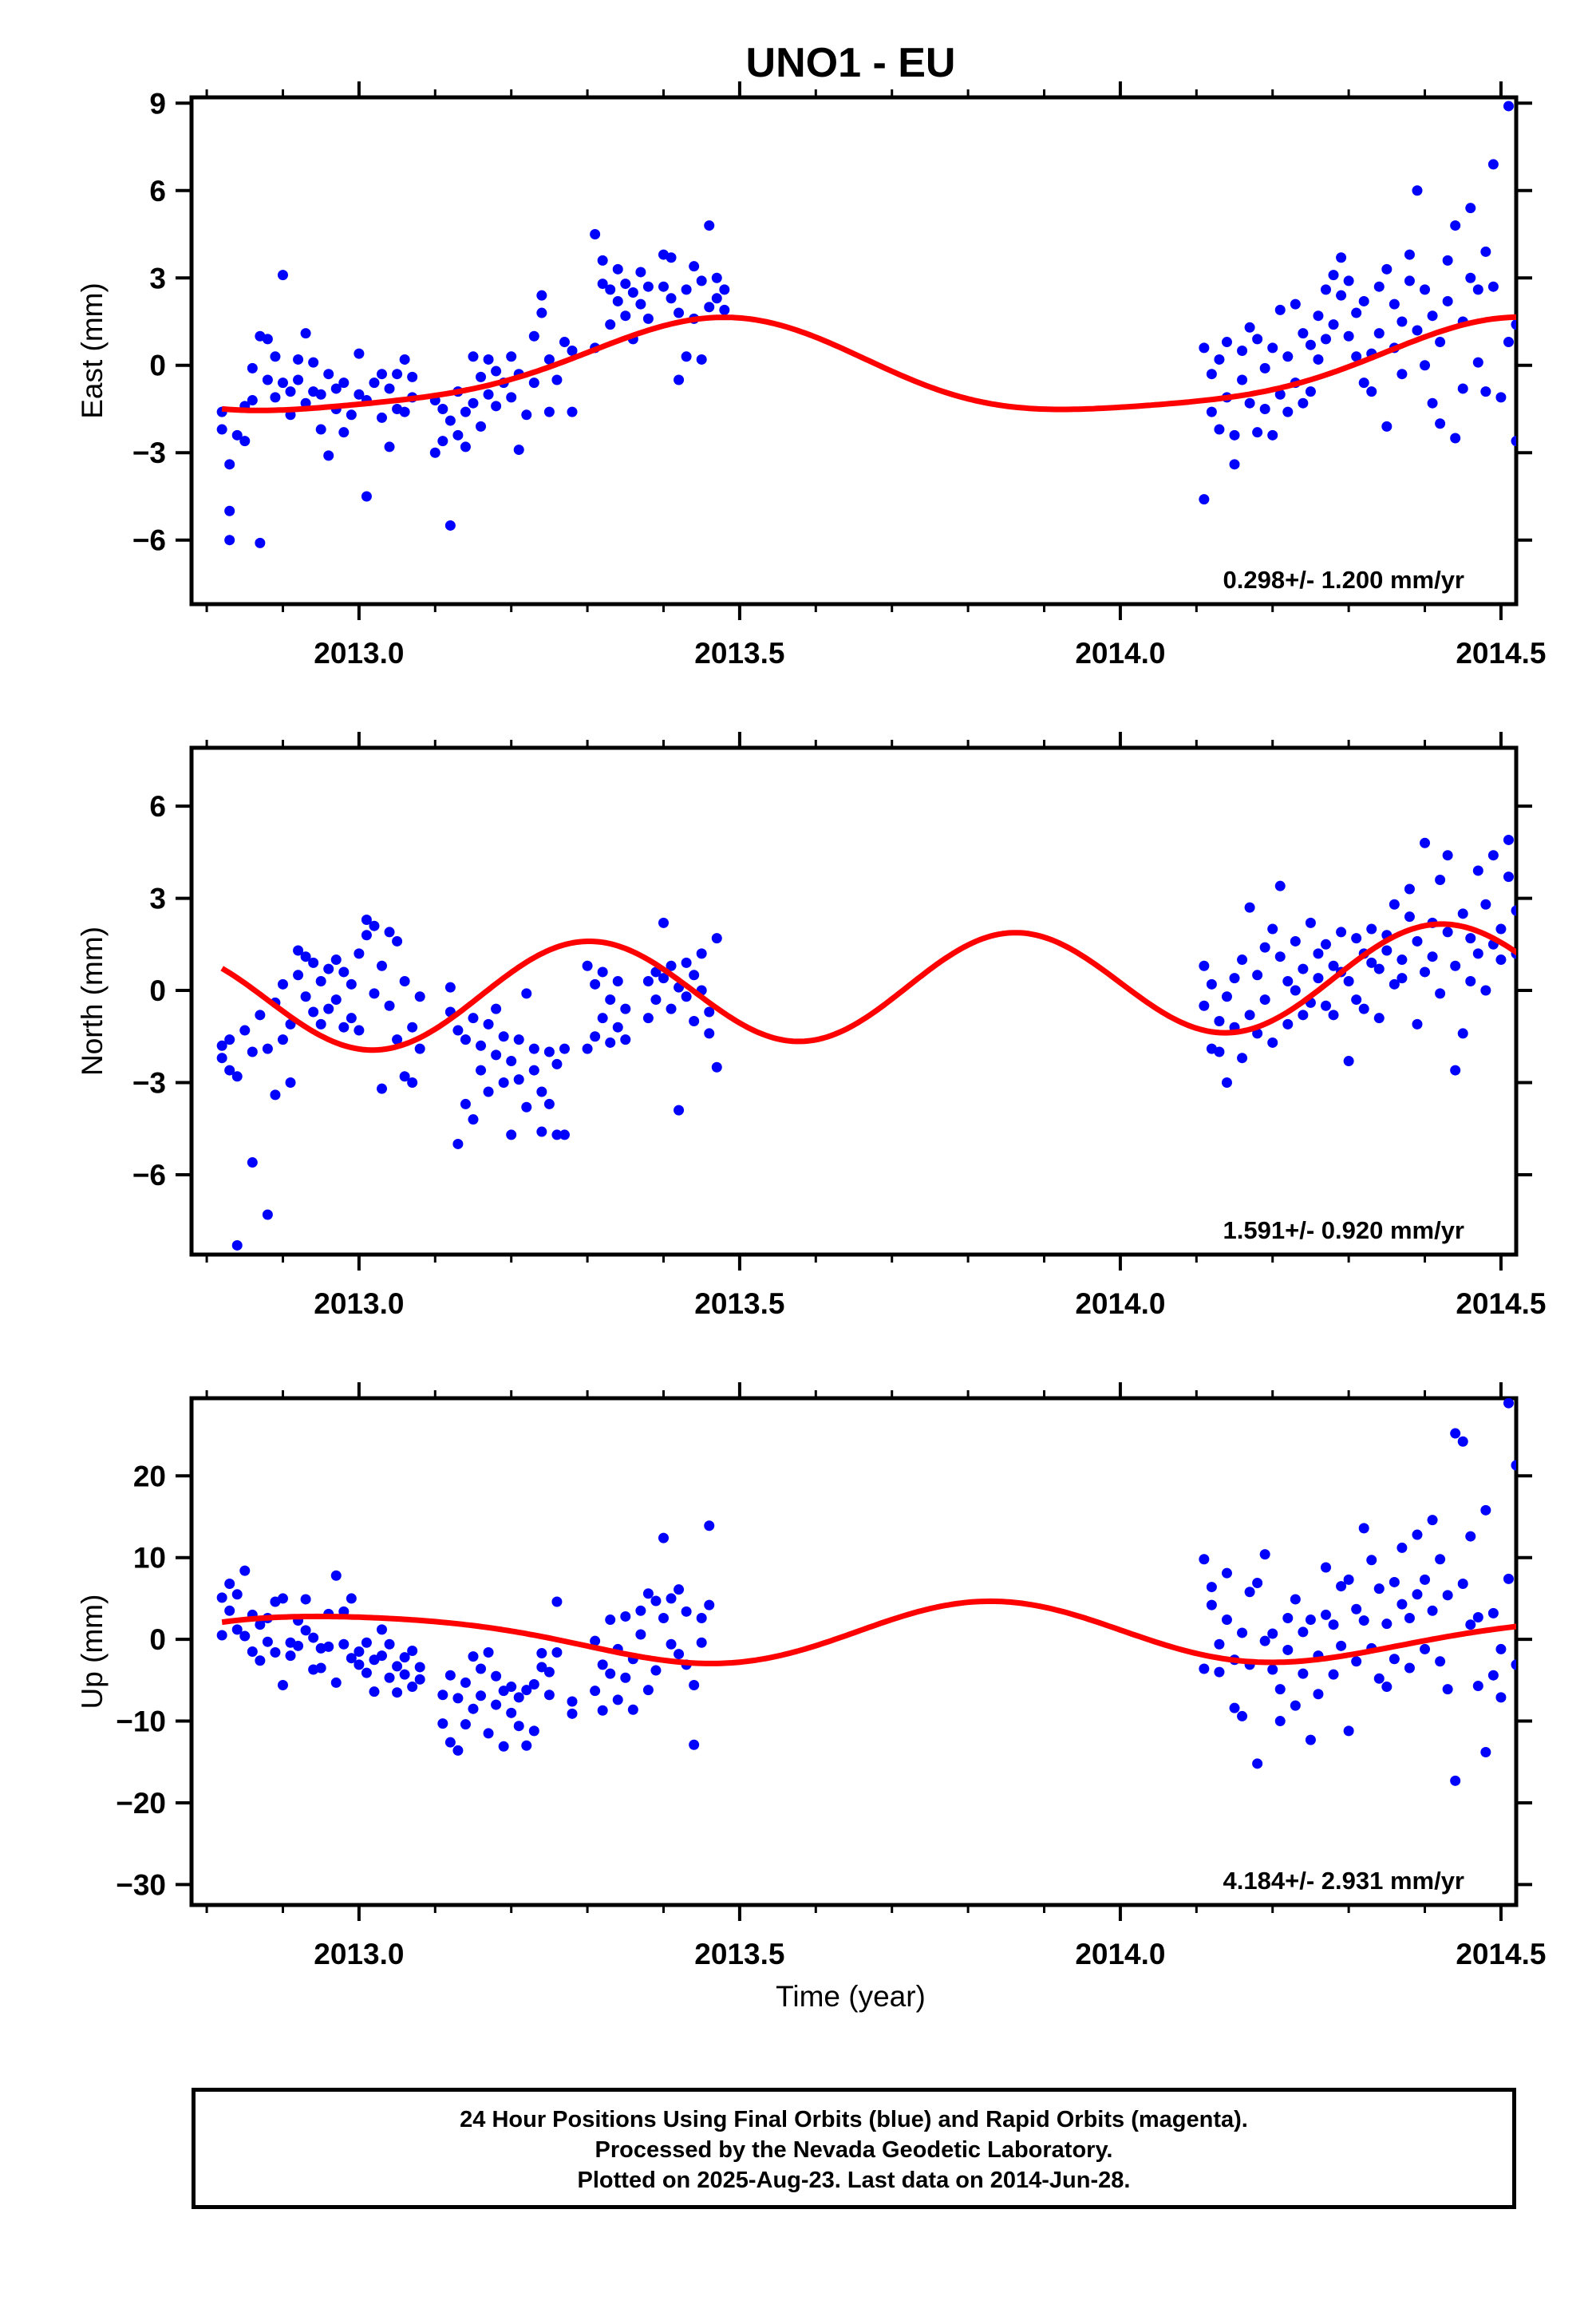  Describe the element at coordinates (359, 1954) in the screenshot. I see `x-tick-label: 2013.0` at that location.